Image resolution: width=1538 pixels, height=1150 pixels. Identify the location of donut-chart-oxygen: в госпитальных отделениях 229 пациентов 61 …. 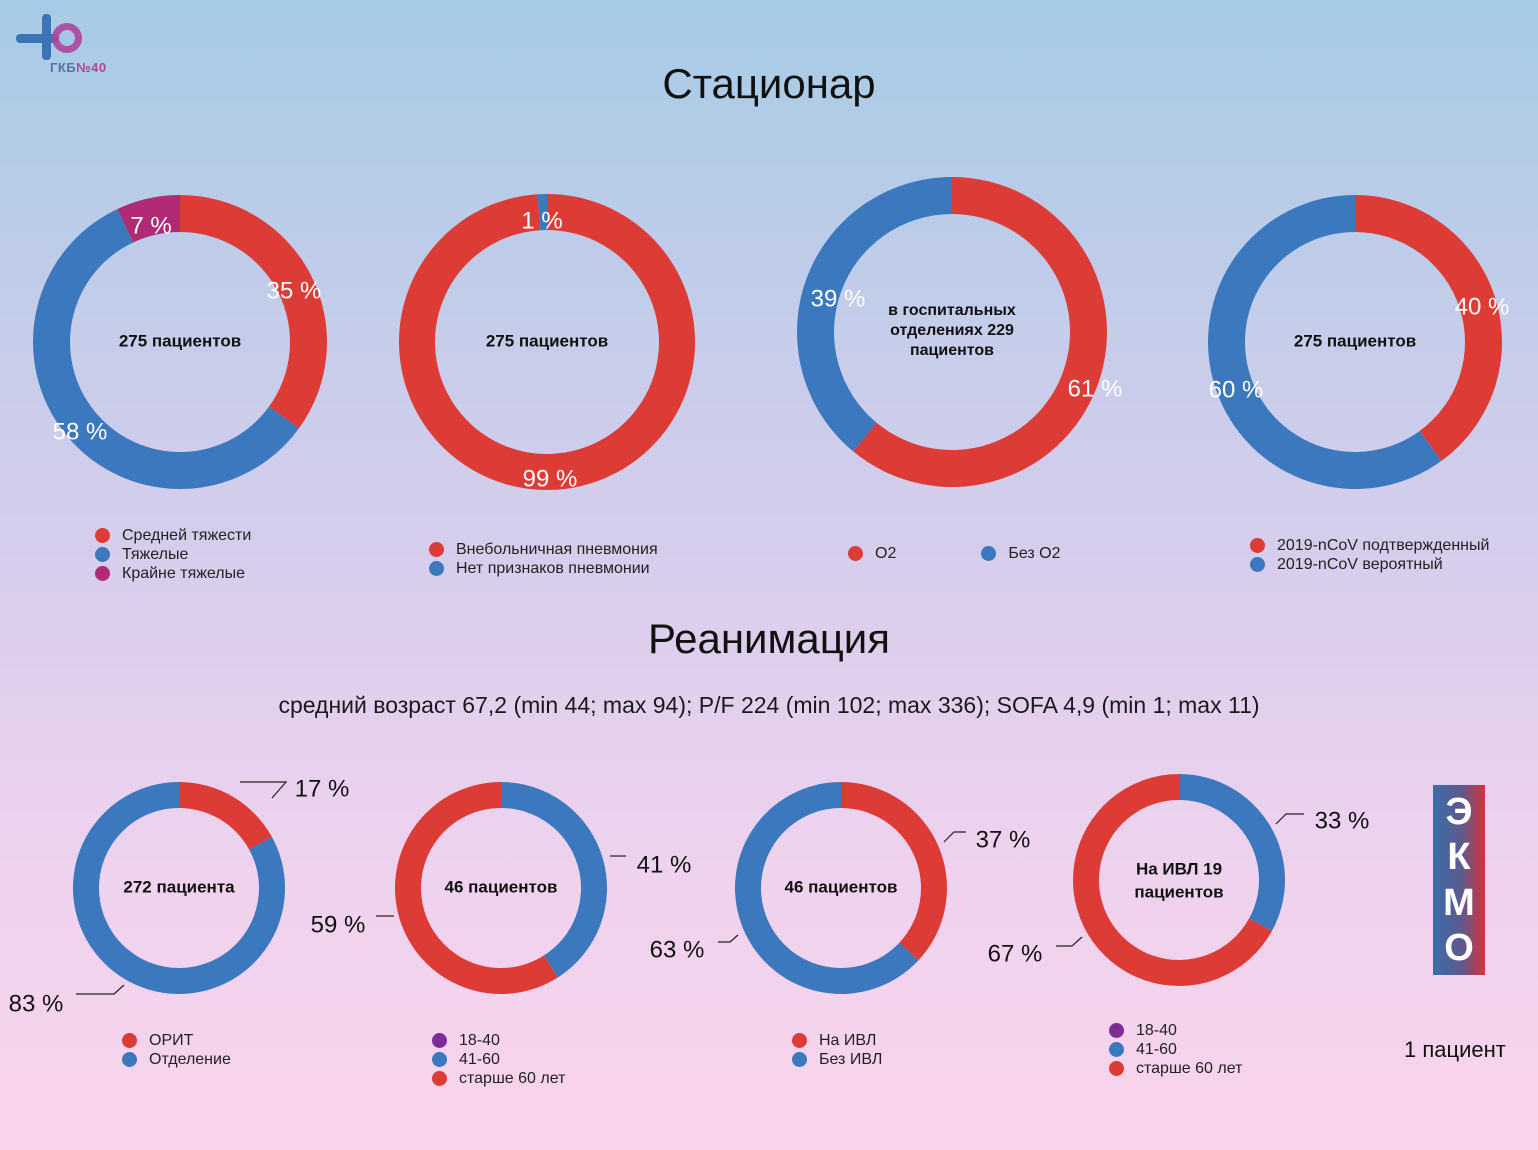
(960, 332).